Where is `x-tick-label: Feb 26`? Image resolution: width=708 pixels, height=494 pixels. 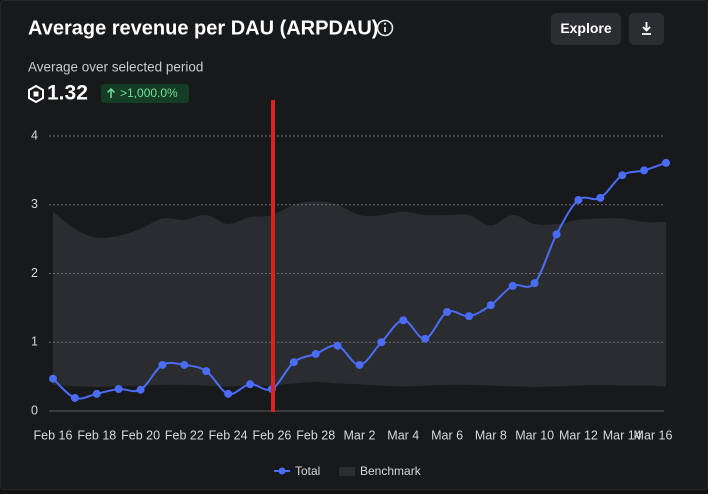
x-tick-label: Feb 26 is located at coordinates (271, 435).